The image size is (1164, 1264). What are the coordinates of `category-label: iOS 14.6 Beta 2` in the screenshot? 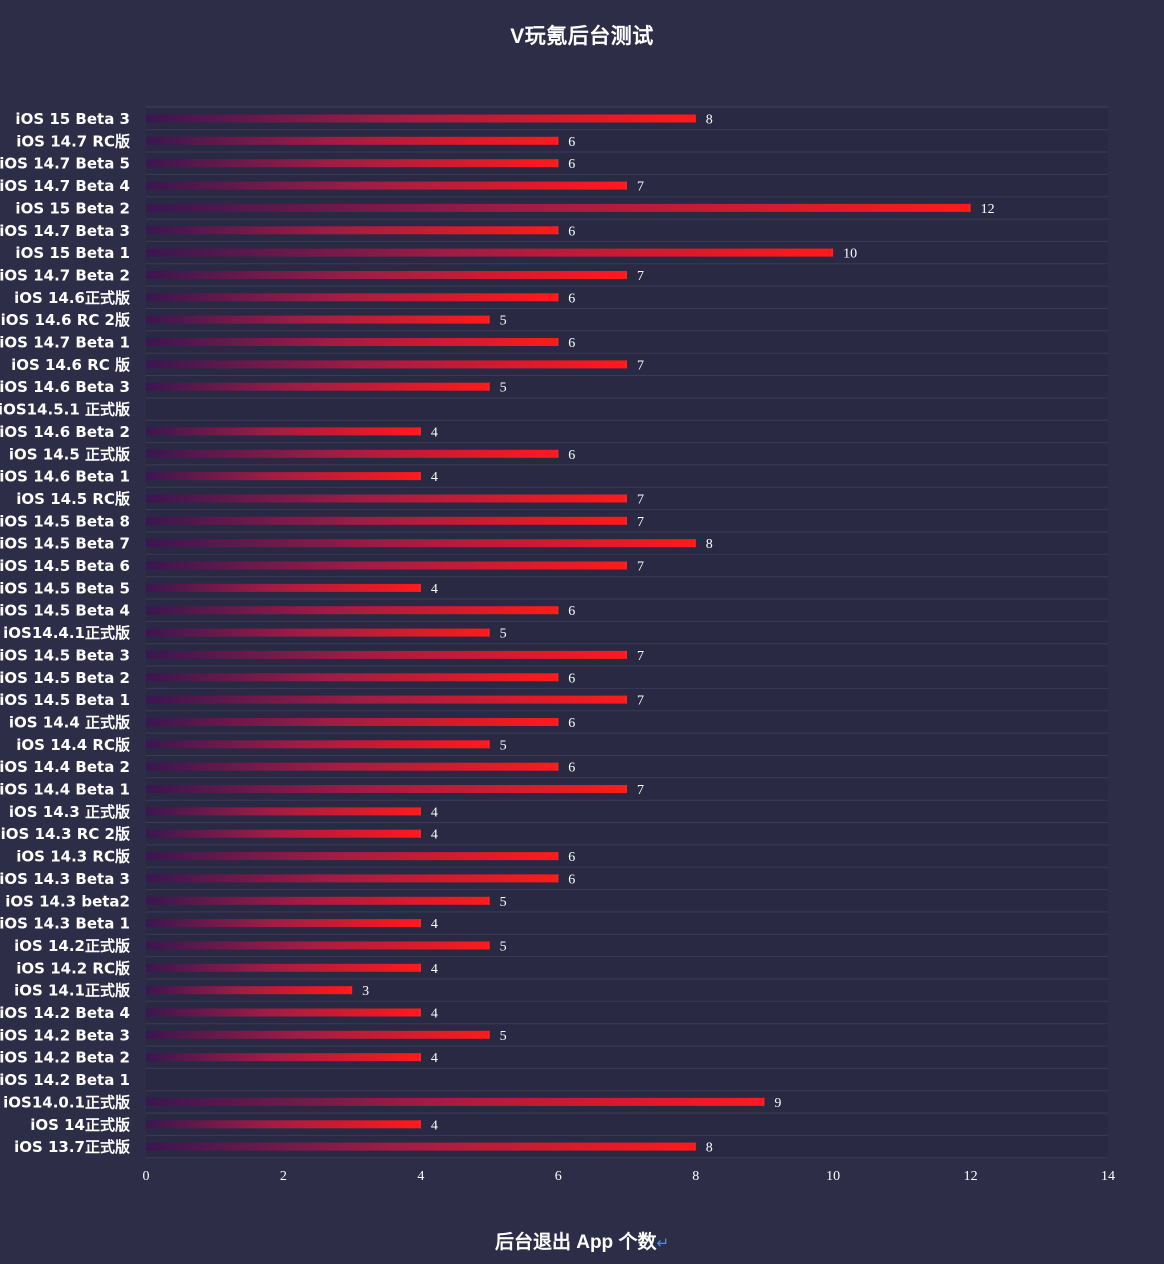 It's located at (65, 432).